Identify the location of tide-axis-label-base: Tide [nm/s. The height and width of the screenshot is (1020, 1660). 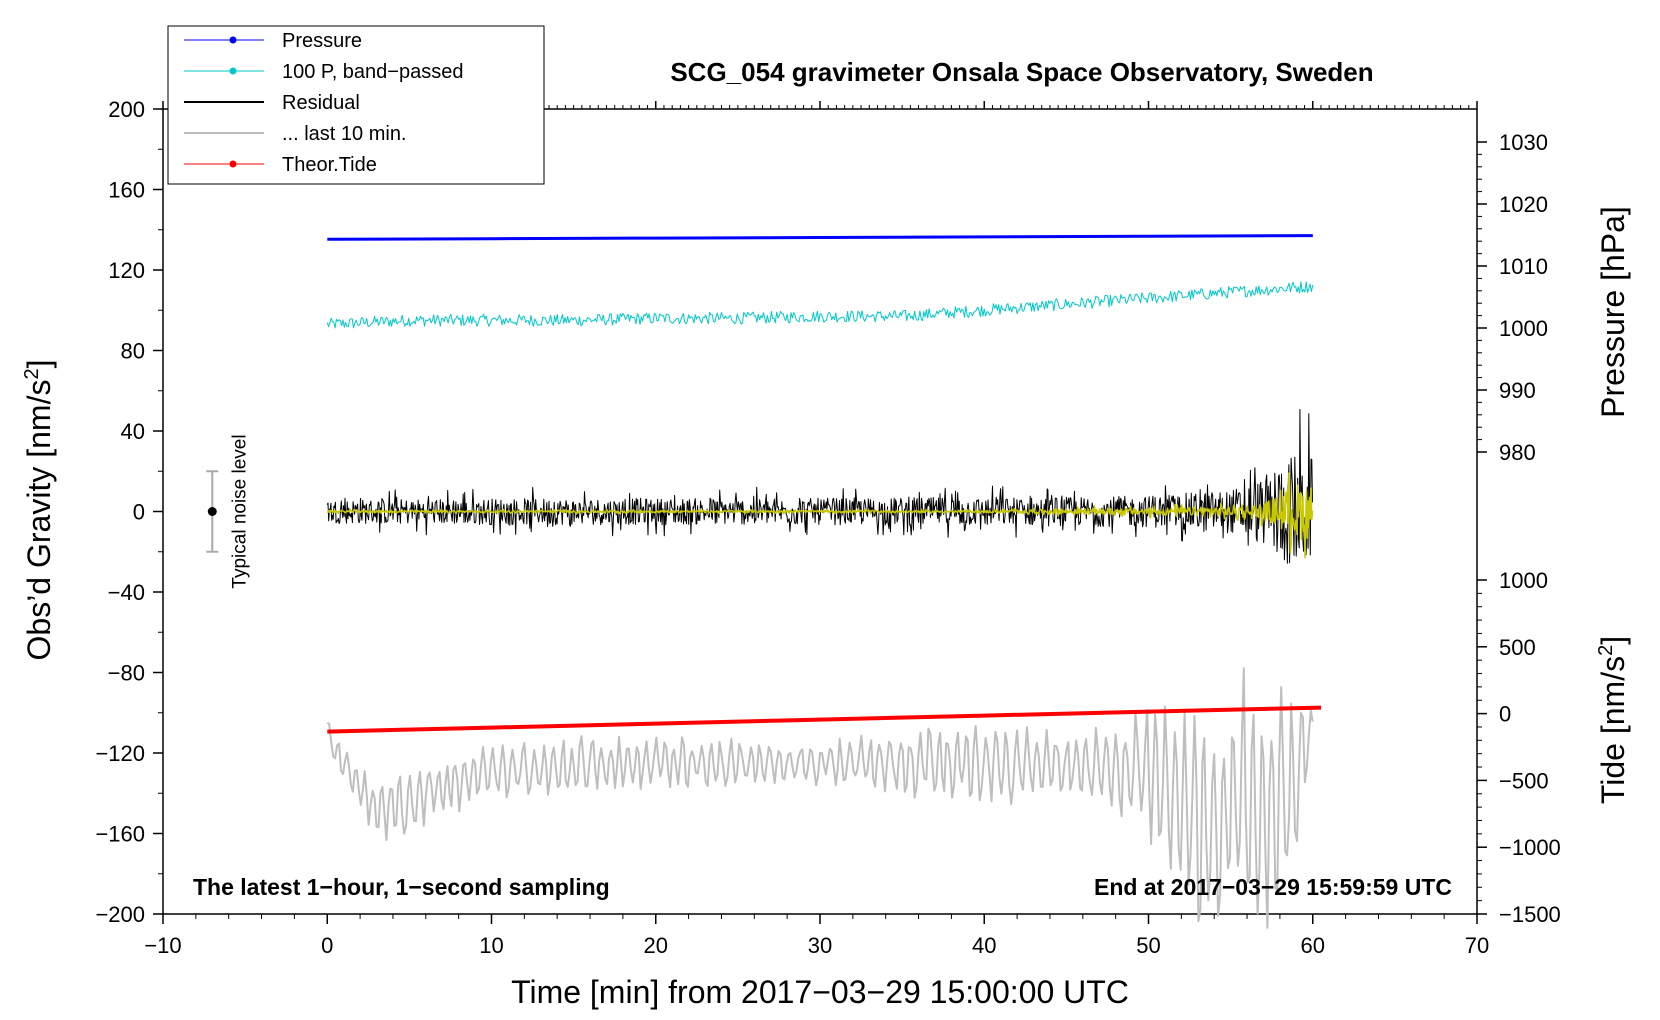
(1613, 730).